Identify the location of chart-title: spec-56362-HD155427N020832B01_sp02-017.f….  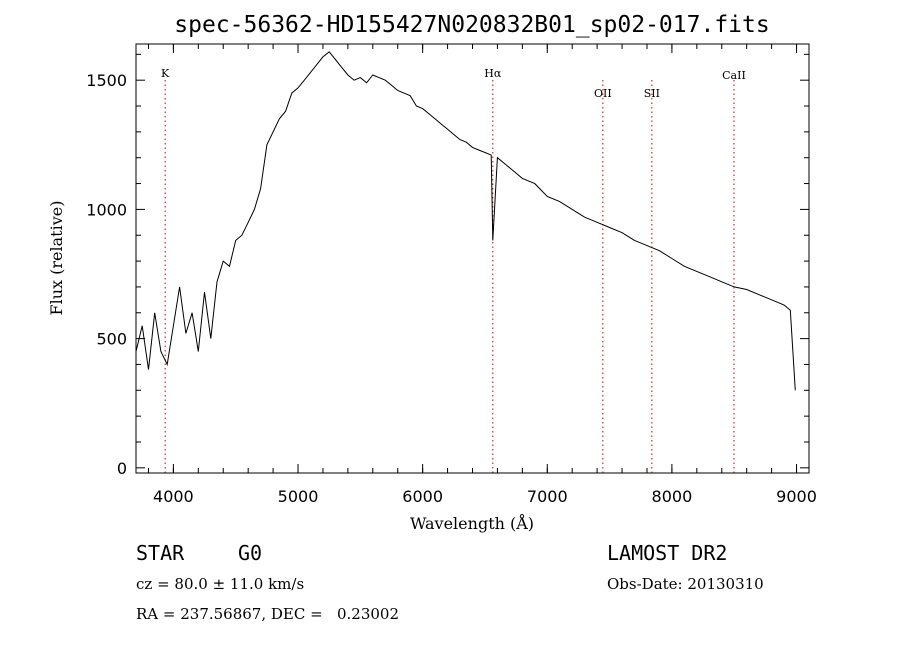
(471, 25).